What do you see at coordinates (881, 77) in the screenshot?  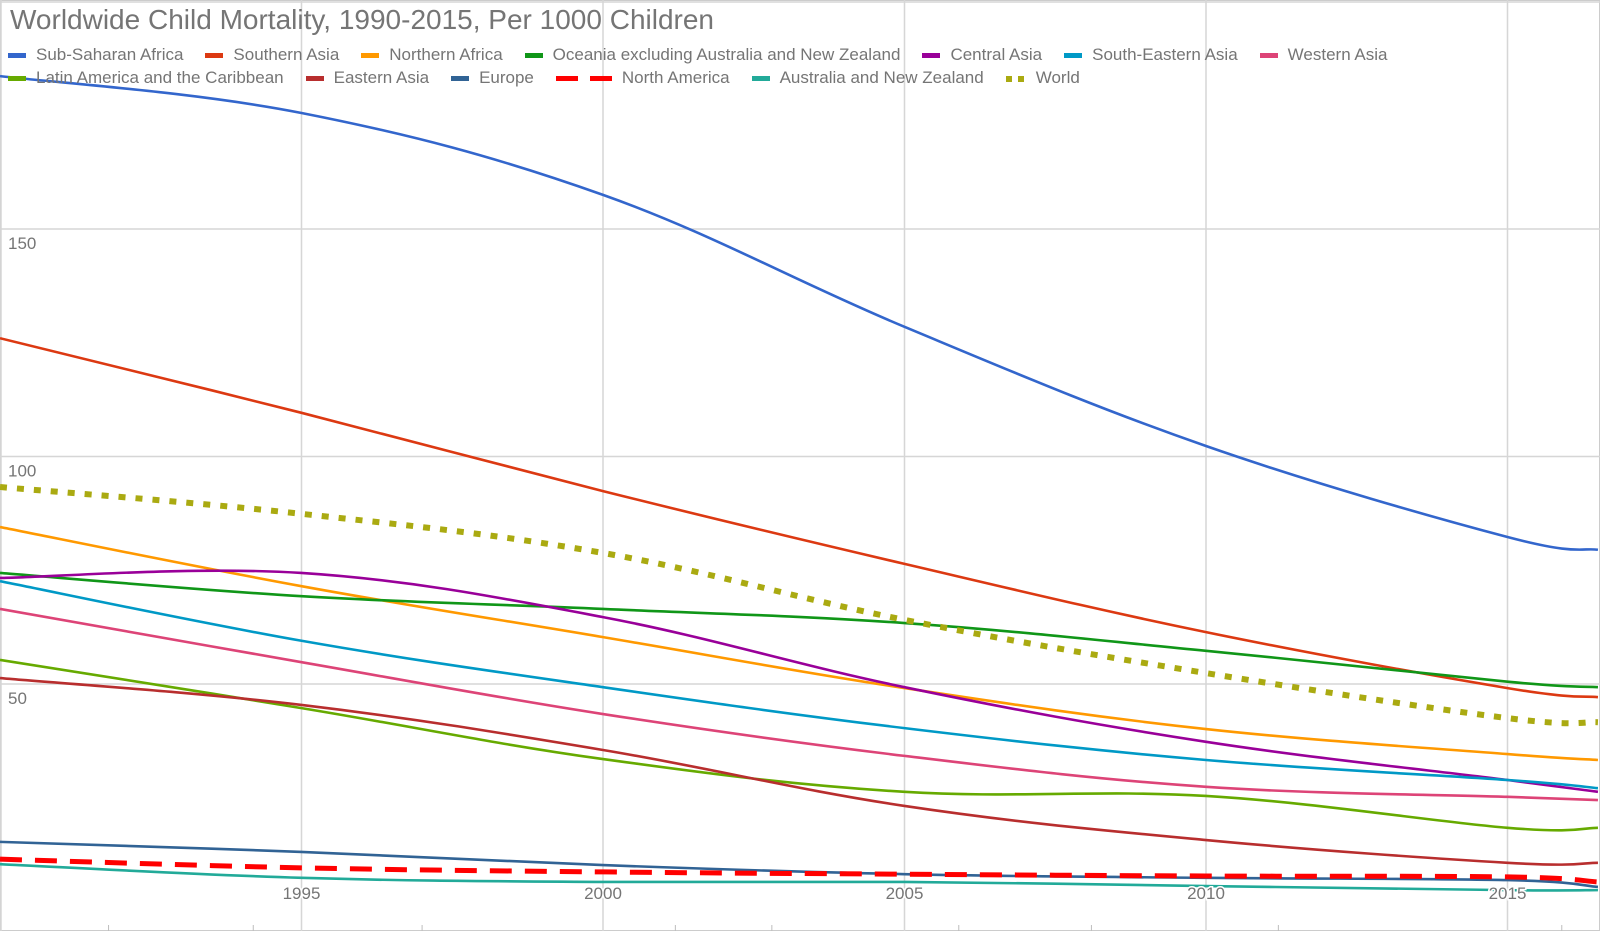 I see `legend-label: Australia and New Zealand` at bounding box center [881, 77].